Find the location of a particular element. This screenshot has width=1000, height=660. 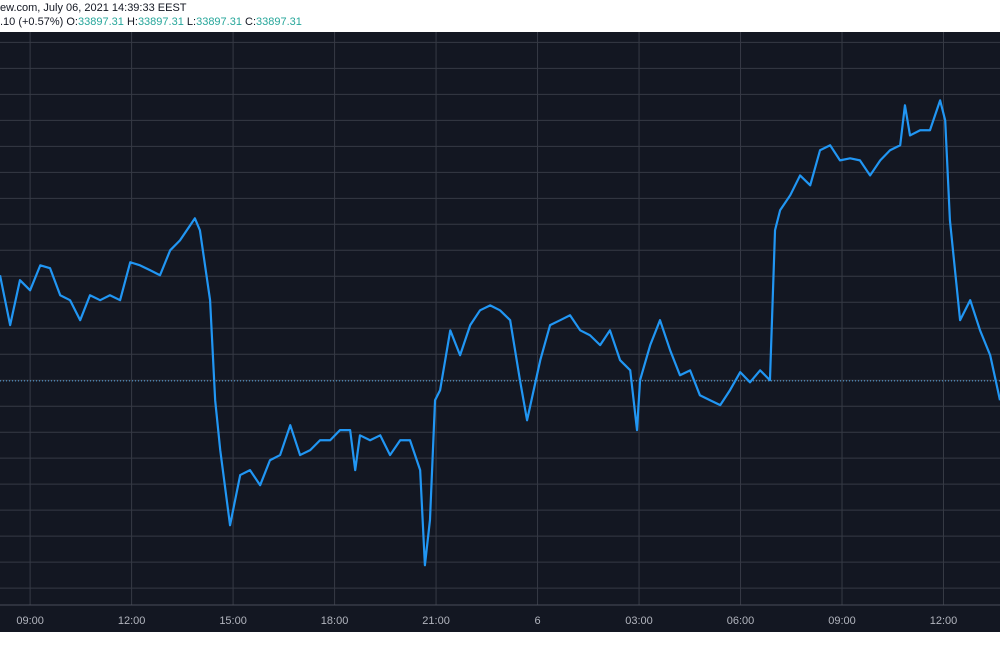

x-tick-label: 06:00 is located at coordinates (741, 621).